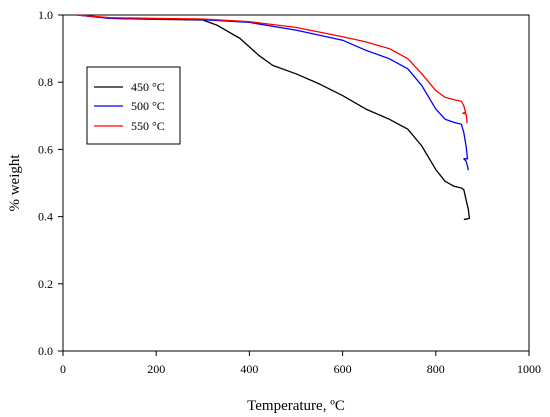  What do you see at coordinates (148, 126) in the screenshot?
I see `legend-label-550: 550 °C` at bounding box center [148, 126].